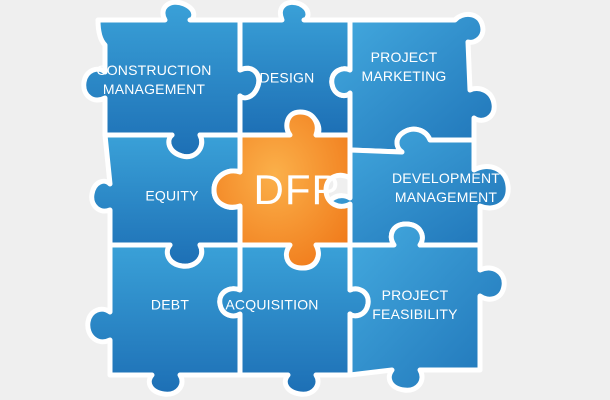 The width and height of the screenshot is (610, 400). I want to click on label-line-1: ACQUISITION, so click(272, 304).